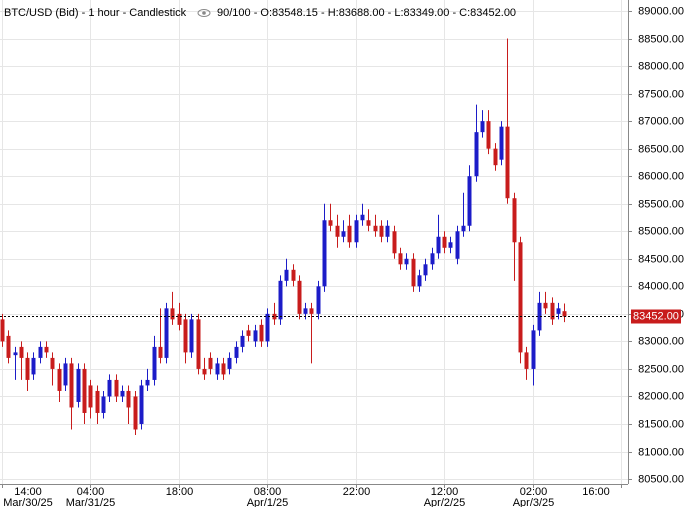 The width and height of the screenshot is (688, 507). What do you see at coordinates (28, 502) in the screenshot?
I see `x-date-label: Mar/30/25` at bounding box center [28, 502].